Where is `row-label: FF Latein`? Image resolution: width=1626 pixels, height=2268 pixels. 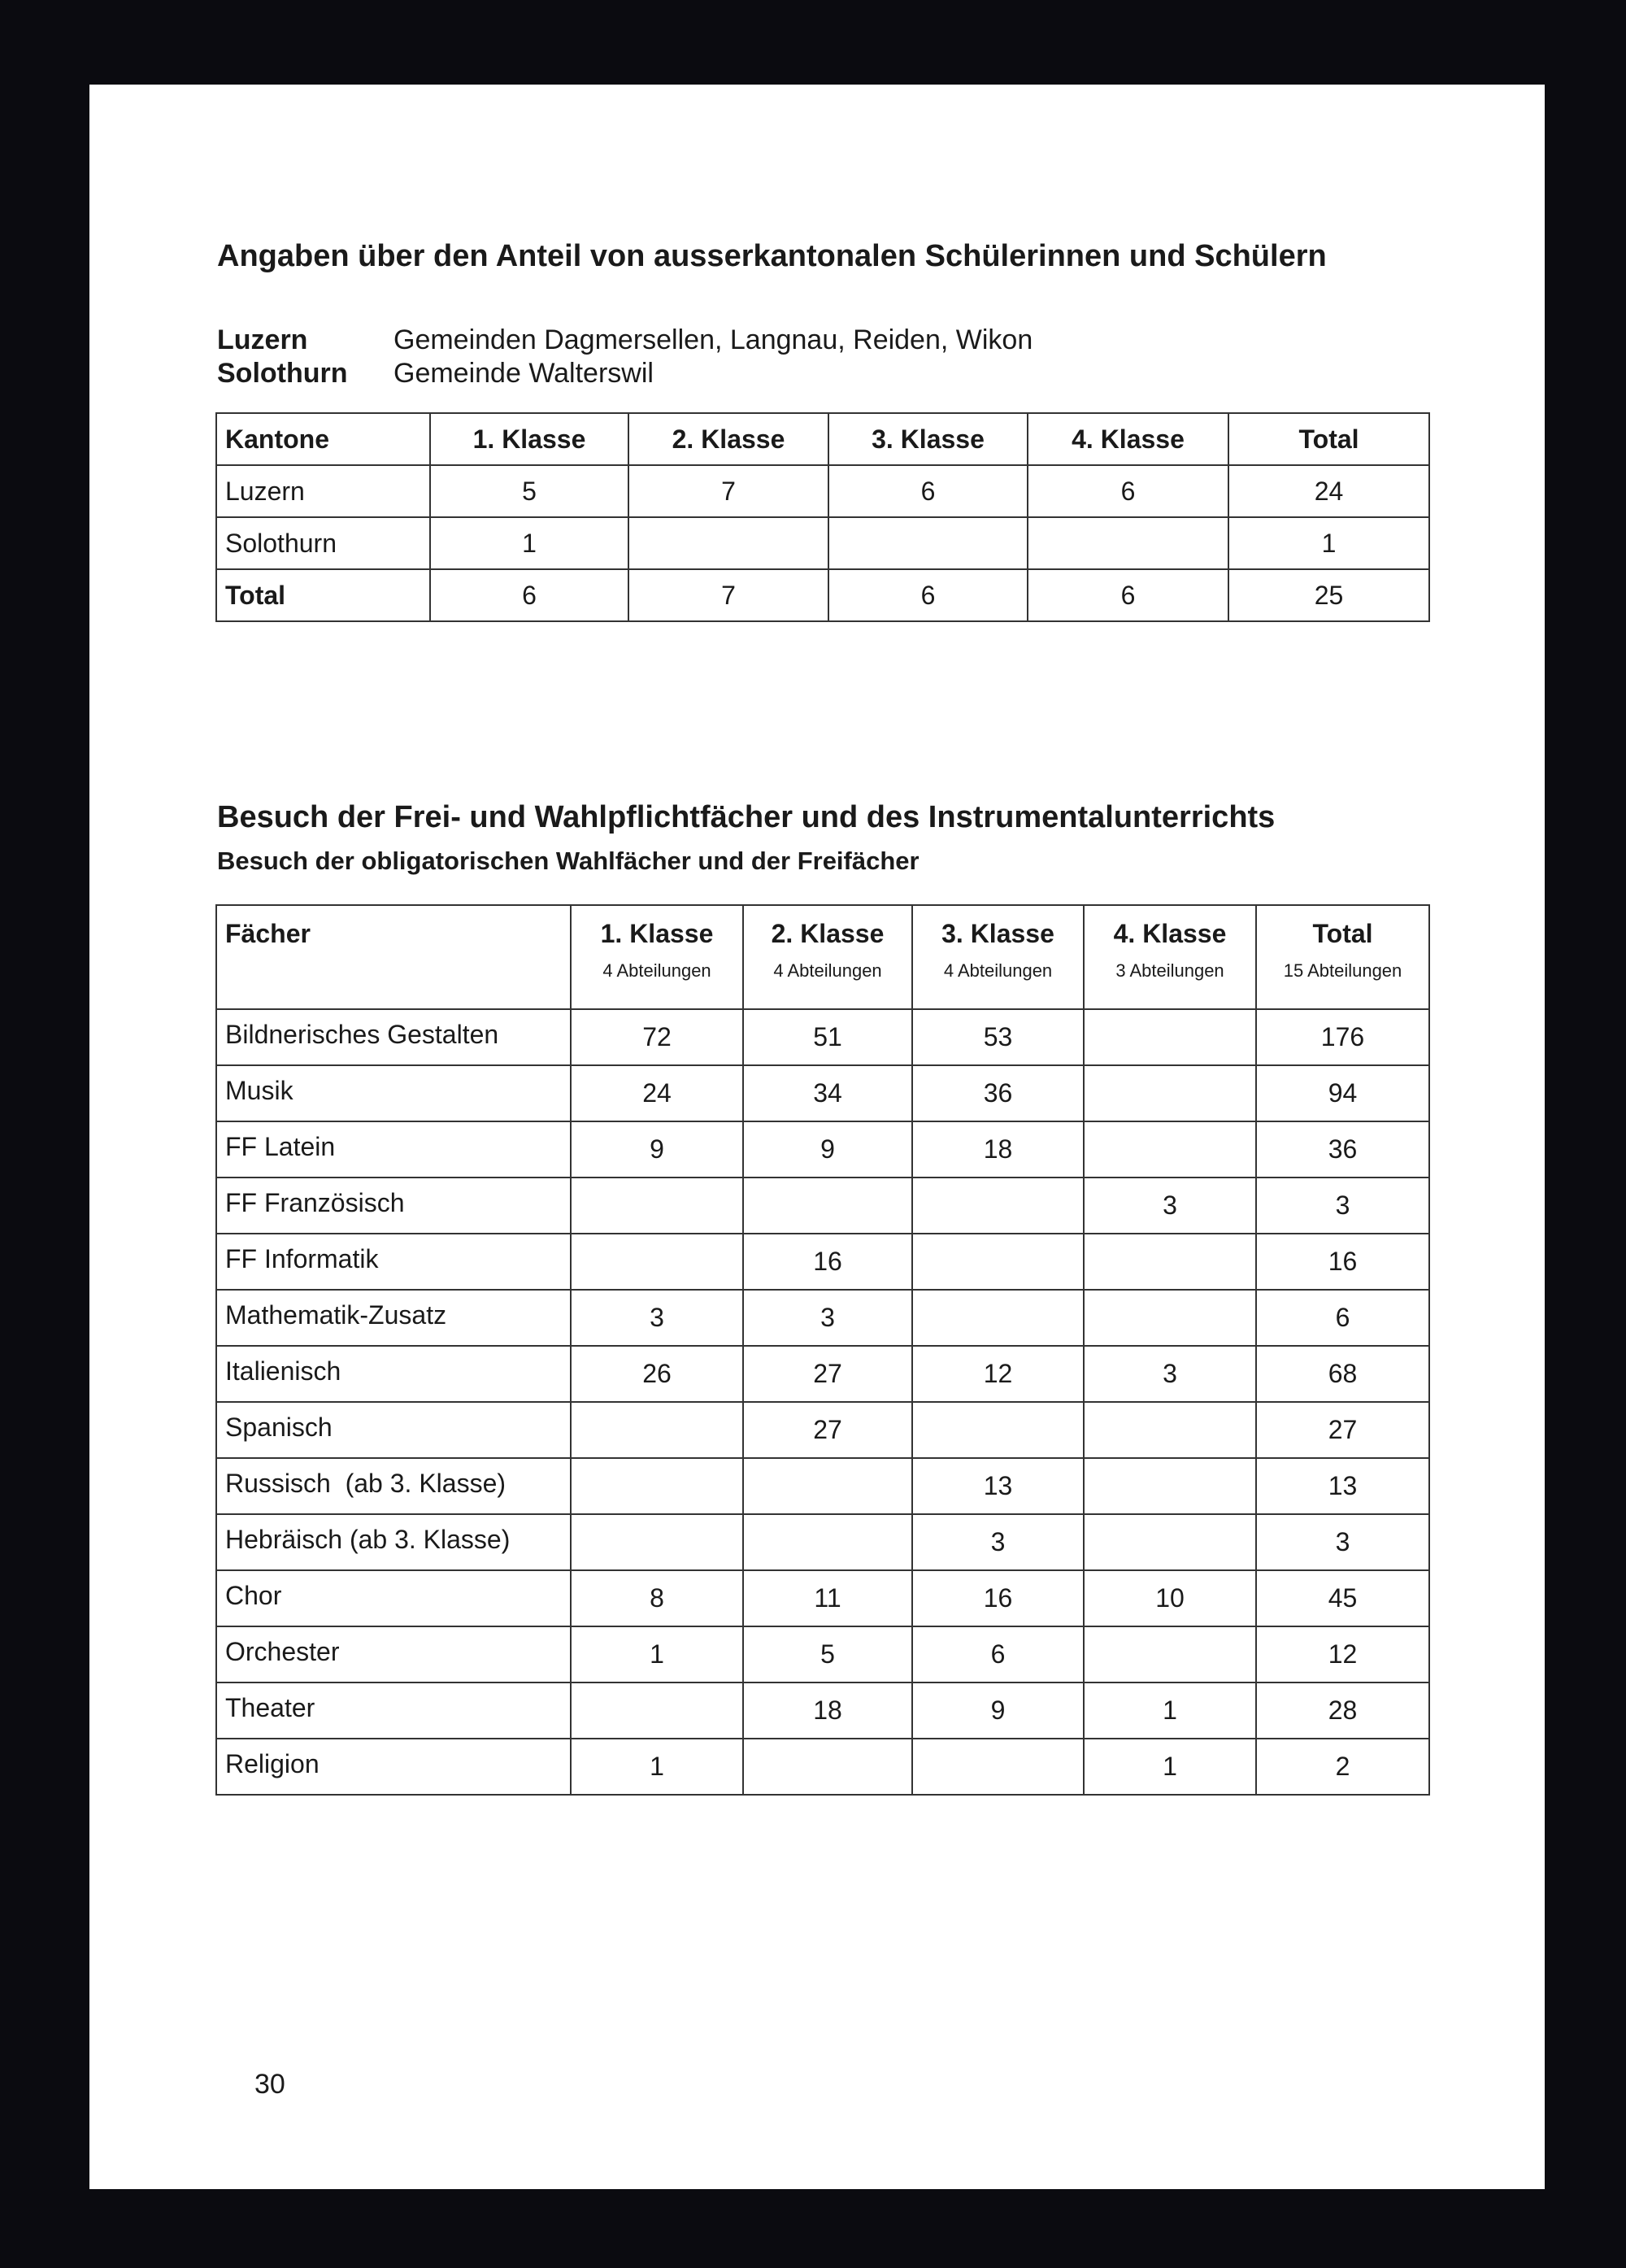 row-label: FF Latein is located at coordinates (393, 1149).